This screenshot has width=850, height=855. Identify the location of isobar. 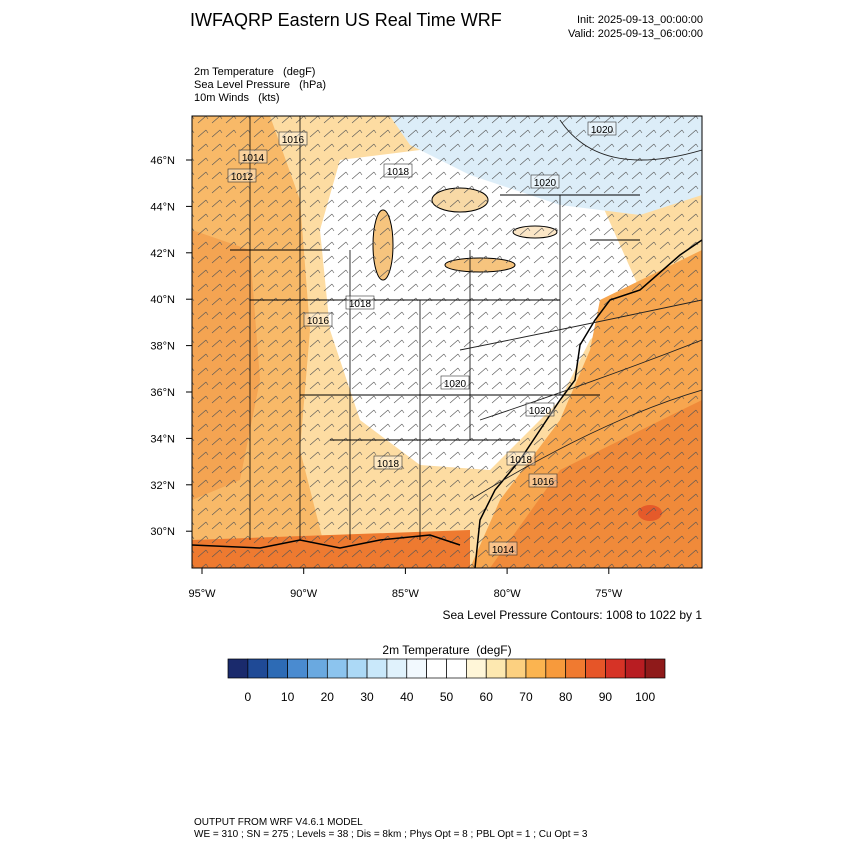
(580, 310).